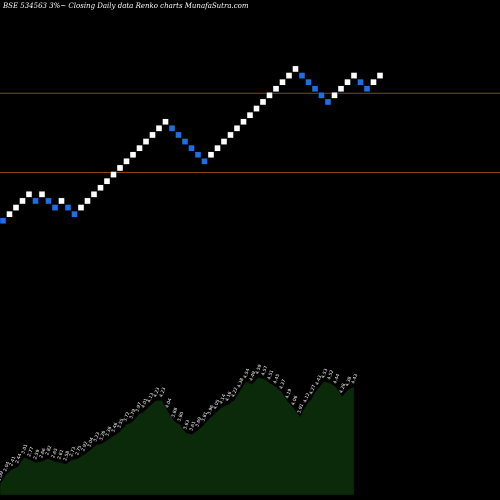 The height and width of the screenshot is (500, 500). What do you see at coordinates (18, 459) in the screenshot?
I see `volume-label-3: 2.44` at bounding box center [18, 459].